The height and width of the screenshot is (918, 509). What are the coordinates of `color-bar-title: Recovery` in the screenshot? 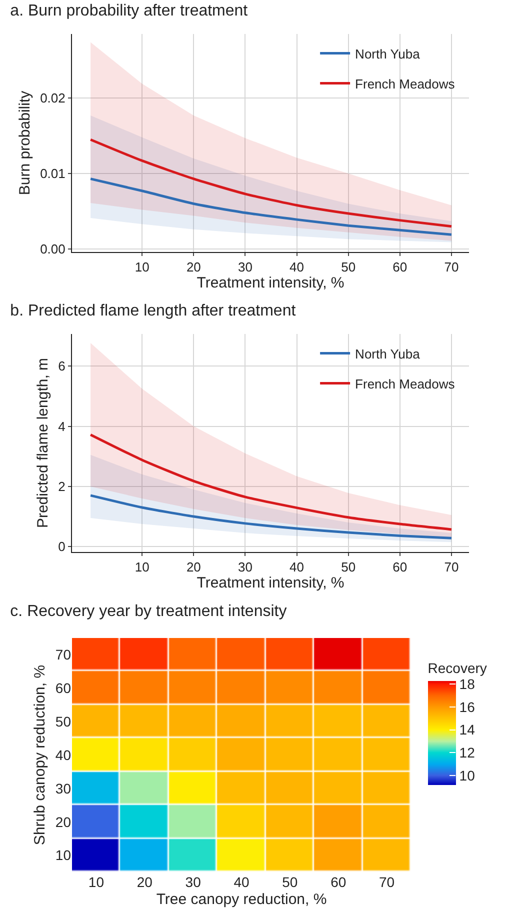 It's located at (457, 668).